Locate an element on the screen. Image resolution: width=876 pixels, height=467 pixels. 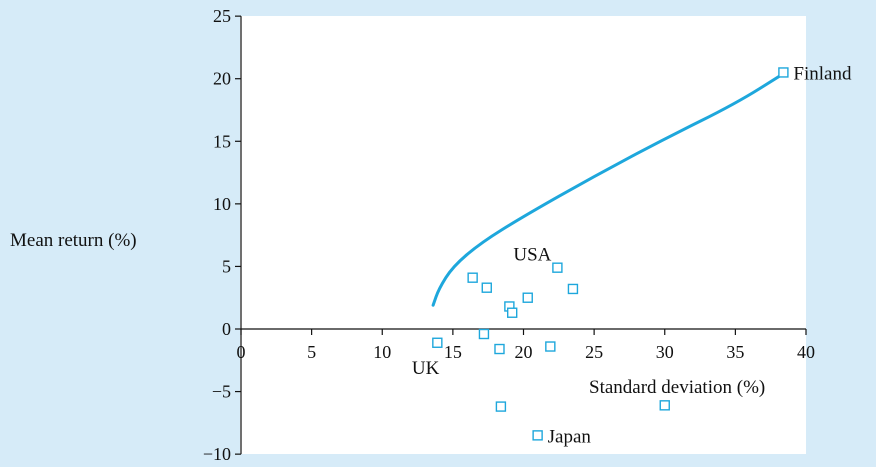
x-tick-label: 35 is located at coordinates (735, 352).